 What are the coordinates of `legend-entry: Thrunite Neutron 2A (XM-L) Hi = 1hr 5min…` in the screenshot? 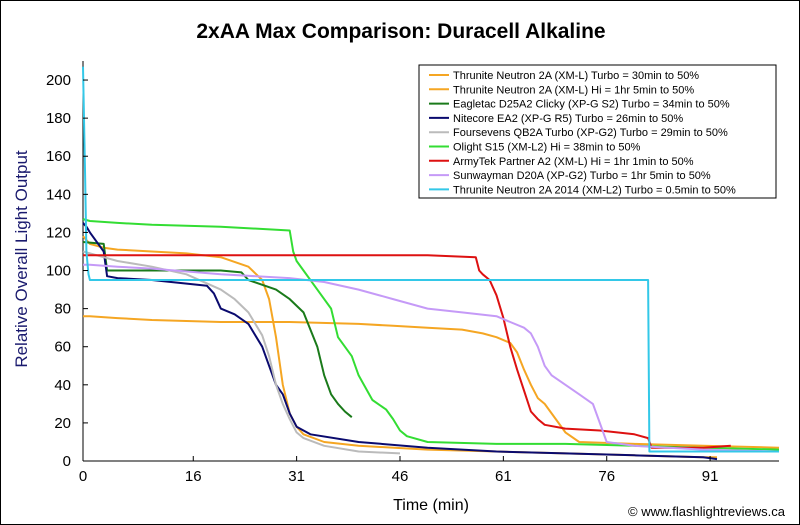 It's located at (573, 90).